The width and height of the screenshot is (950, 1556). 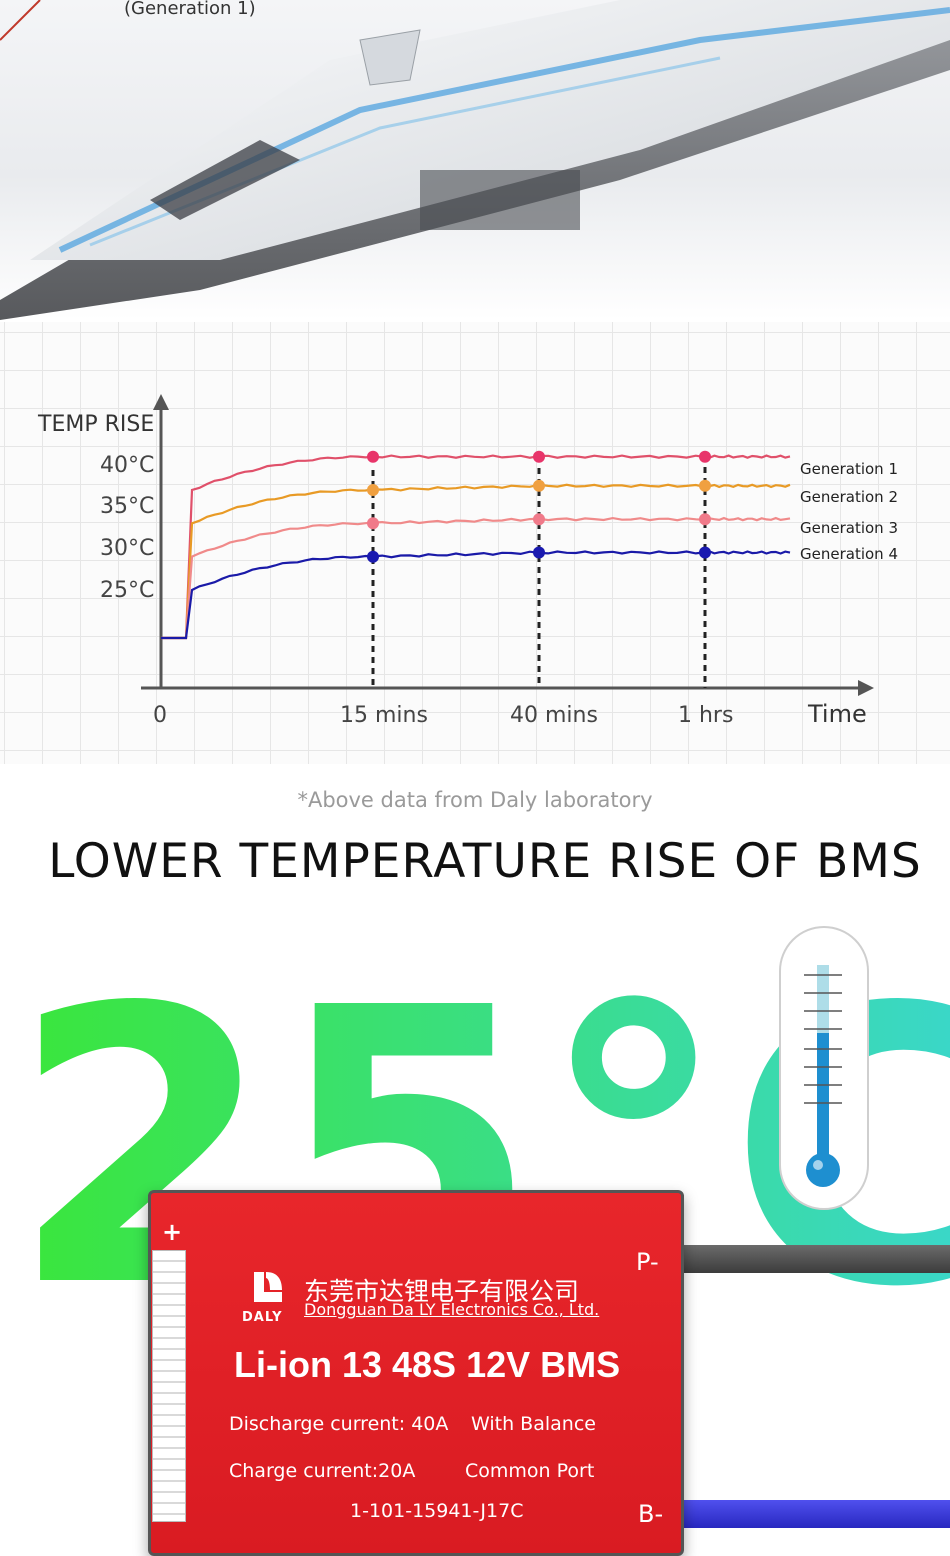 What do you see at coordinates (824, 1068) in the screenshot?
I see `thermometer-icon` at bounding box center [824, 1068].